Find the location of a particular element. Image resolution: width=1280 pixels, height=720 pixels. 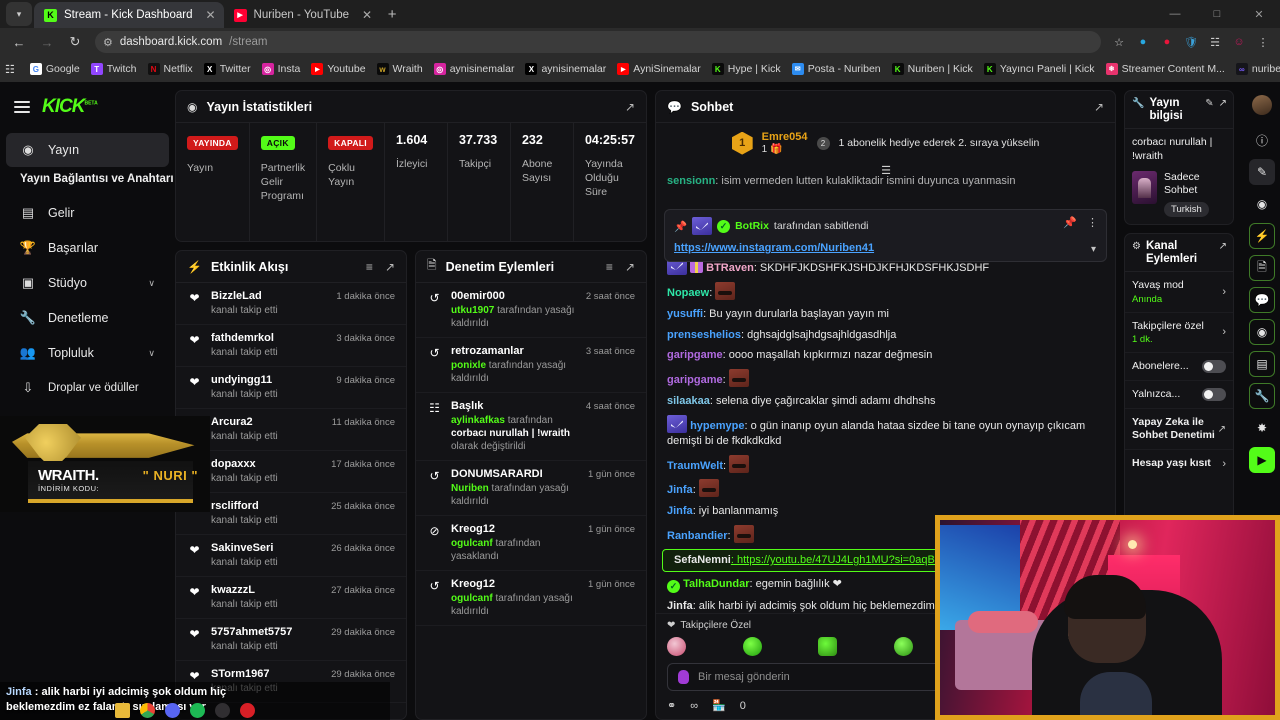

sidebar-item-yayin: ◉ Yayın is located at coordinates (87, 150).